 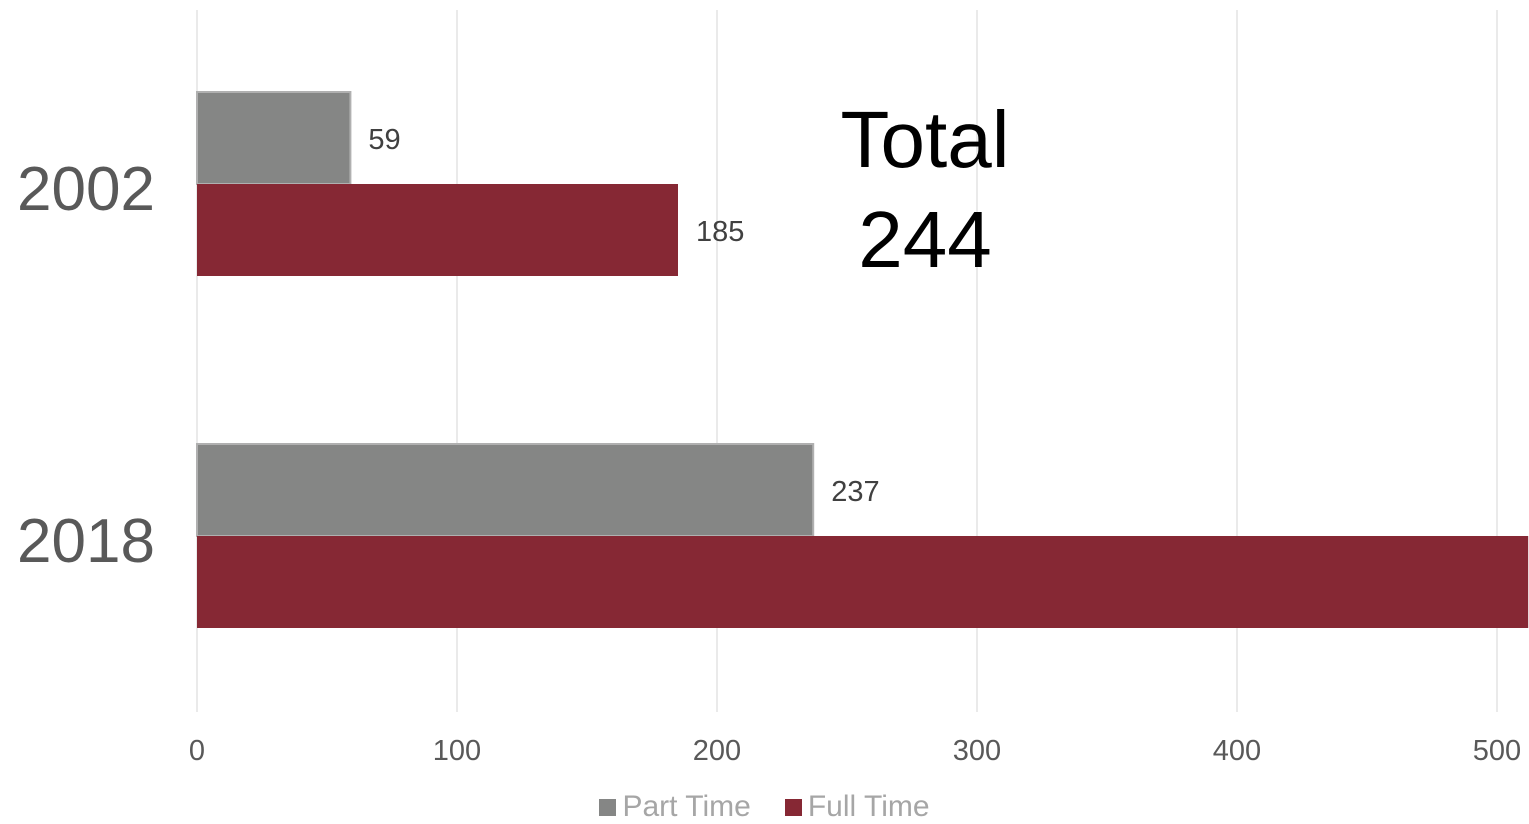 I want to click on x-tick-label-100: 100, so click(x=457, y=751).